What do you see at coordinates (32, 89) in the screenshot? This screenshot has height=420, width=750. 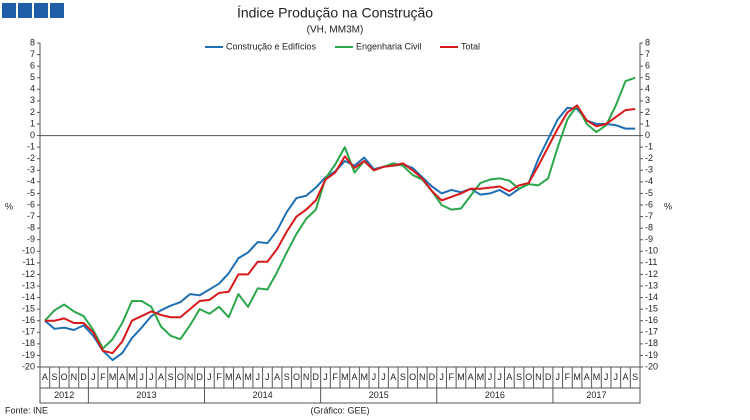 I see `y-tick-label: 4` at bounding box center [32, 89].